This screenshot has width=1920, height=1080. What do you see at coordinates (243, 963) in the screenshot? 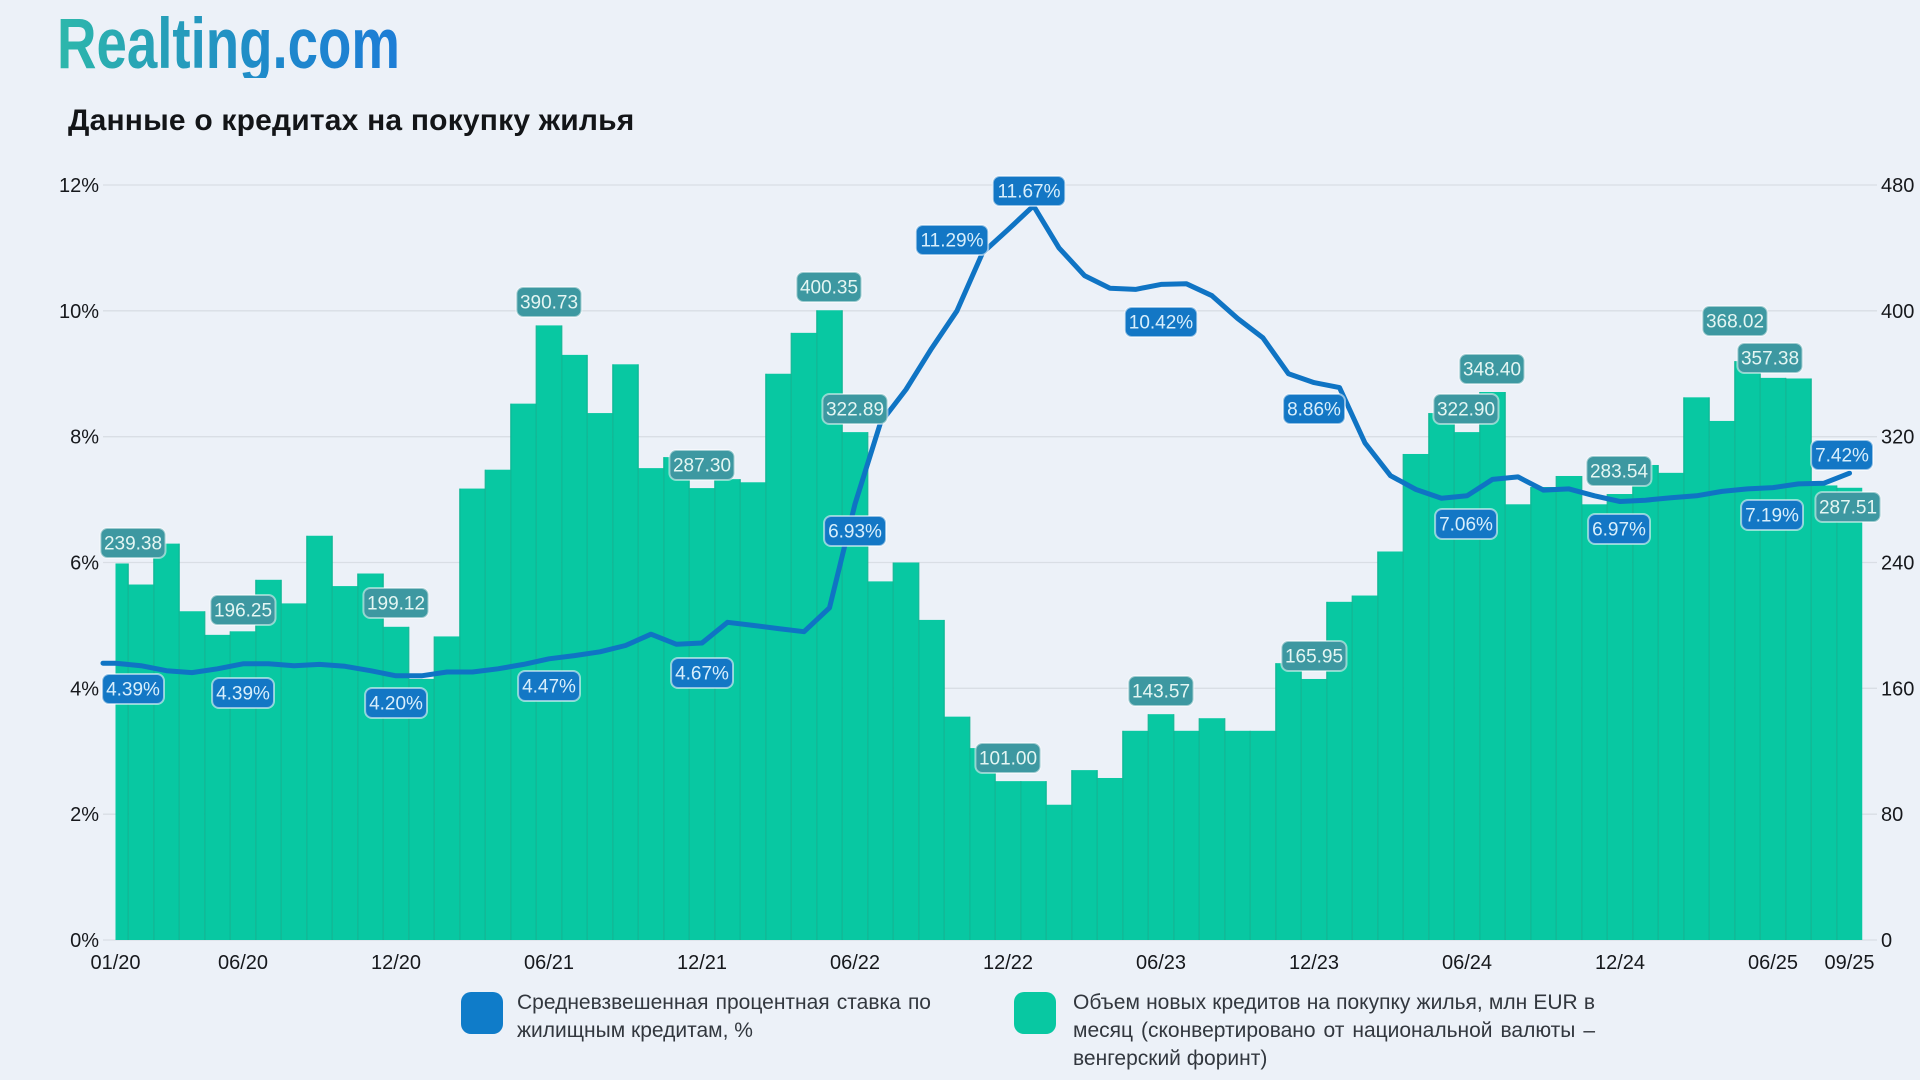
I see `svg-text: 06/20` at bounding box center [243, 963].